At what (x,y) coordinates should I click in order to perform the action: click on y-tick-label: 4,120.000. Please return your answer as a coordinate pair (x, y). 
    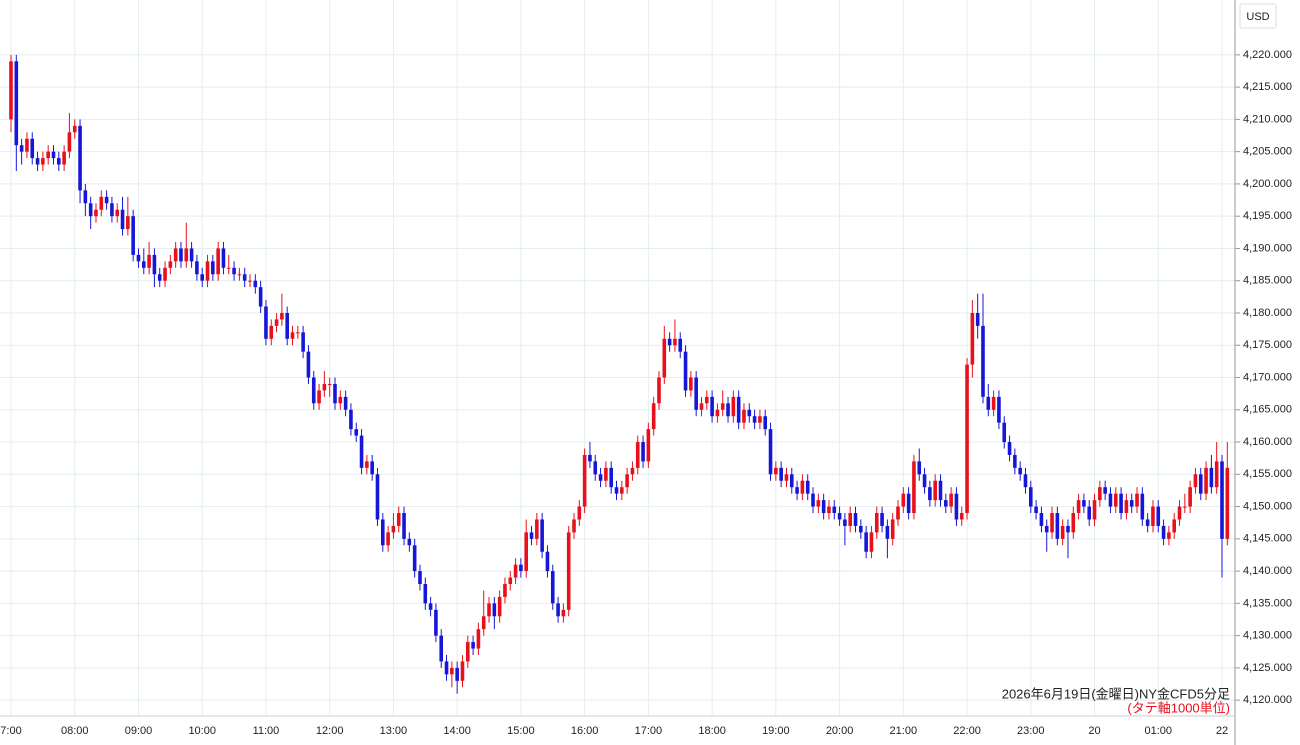
    Looking at the image, I should click on (1267, 700).